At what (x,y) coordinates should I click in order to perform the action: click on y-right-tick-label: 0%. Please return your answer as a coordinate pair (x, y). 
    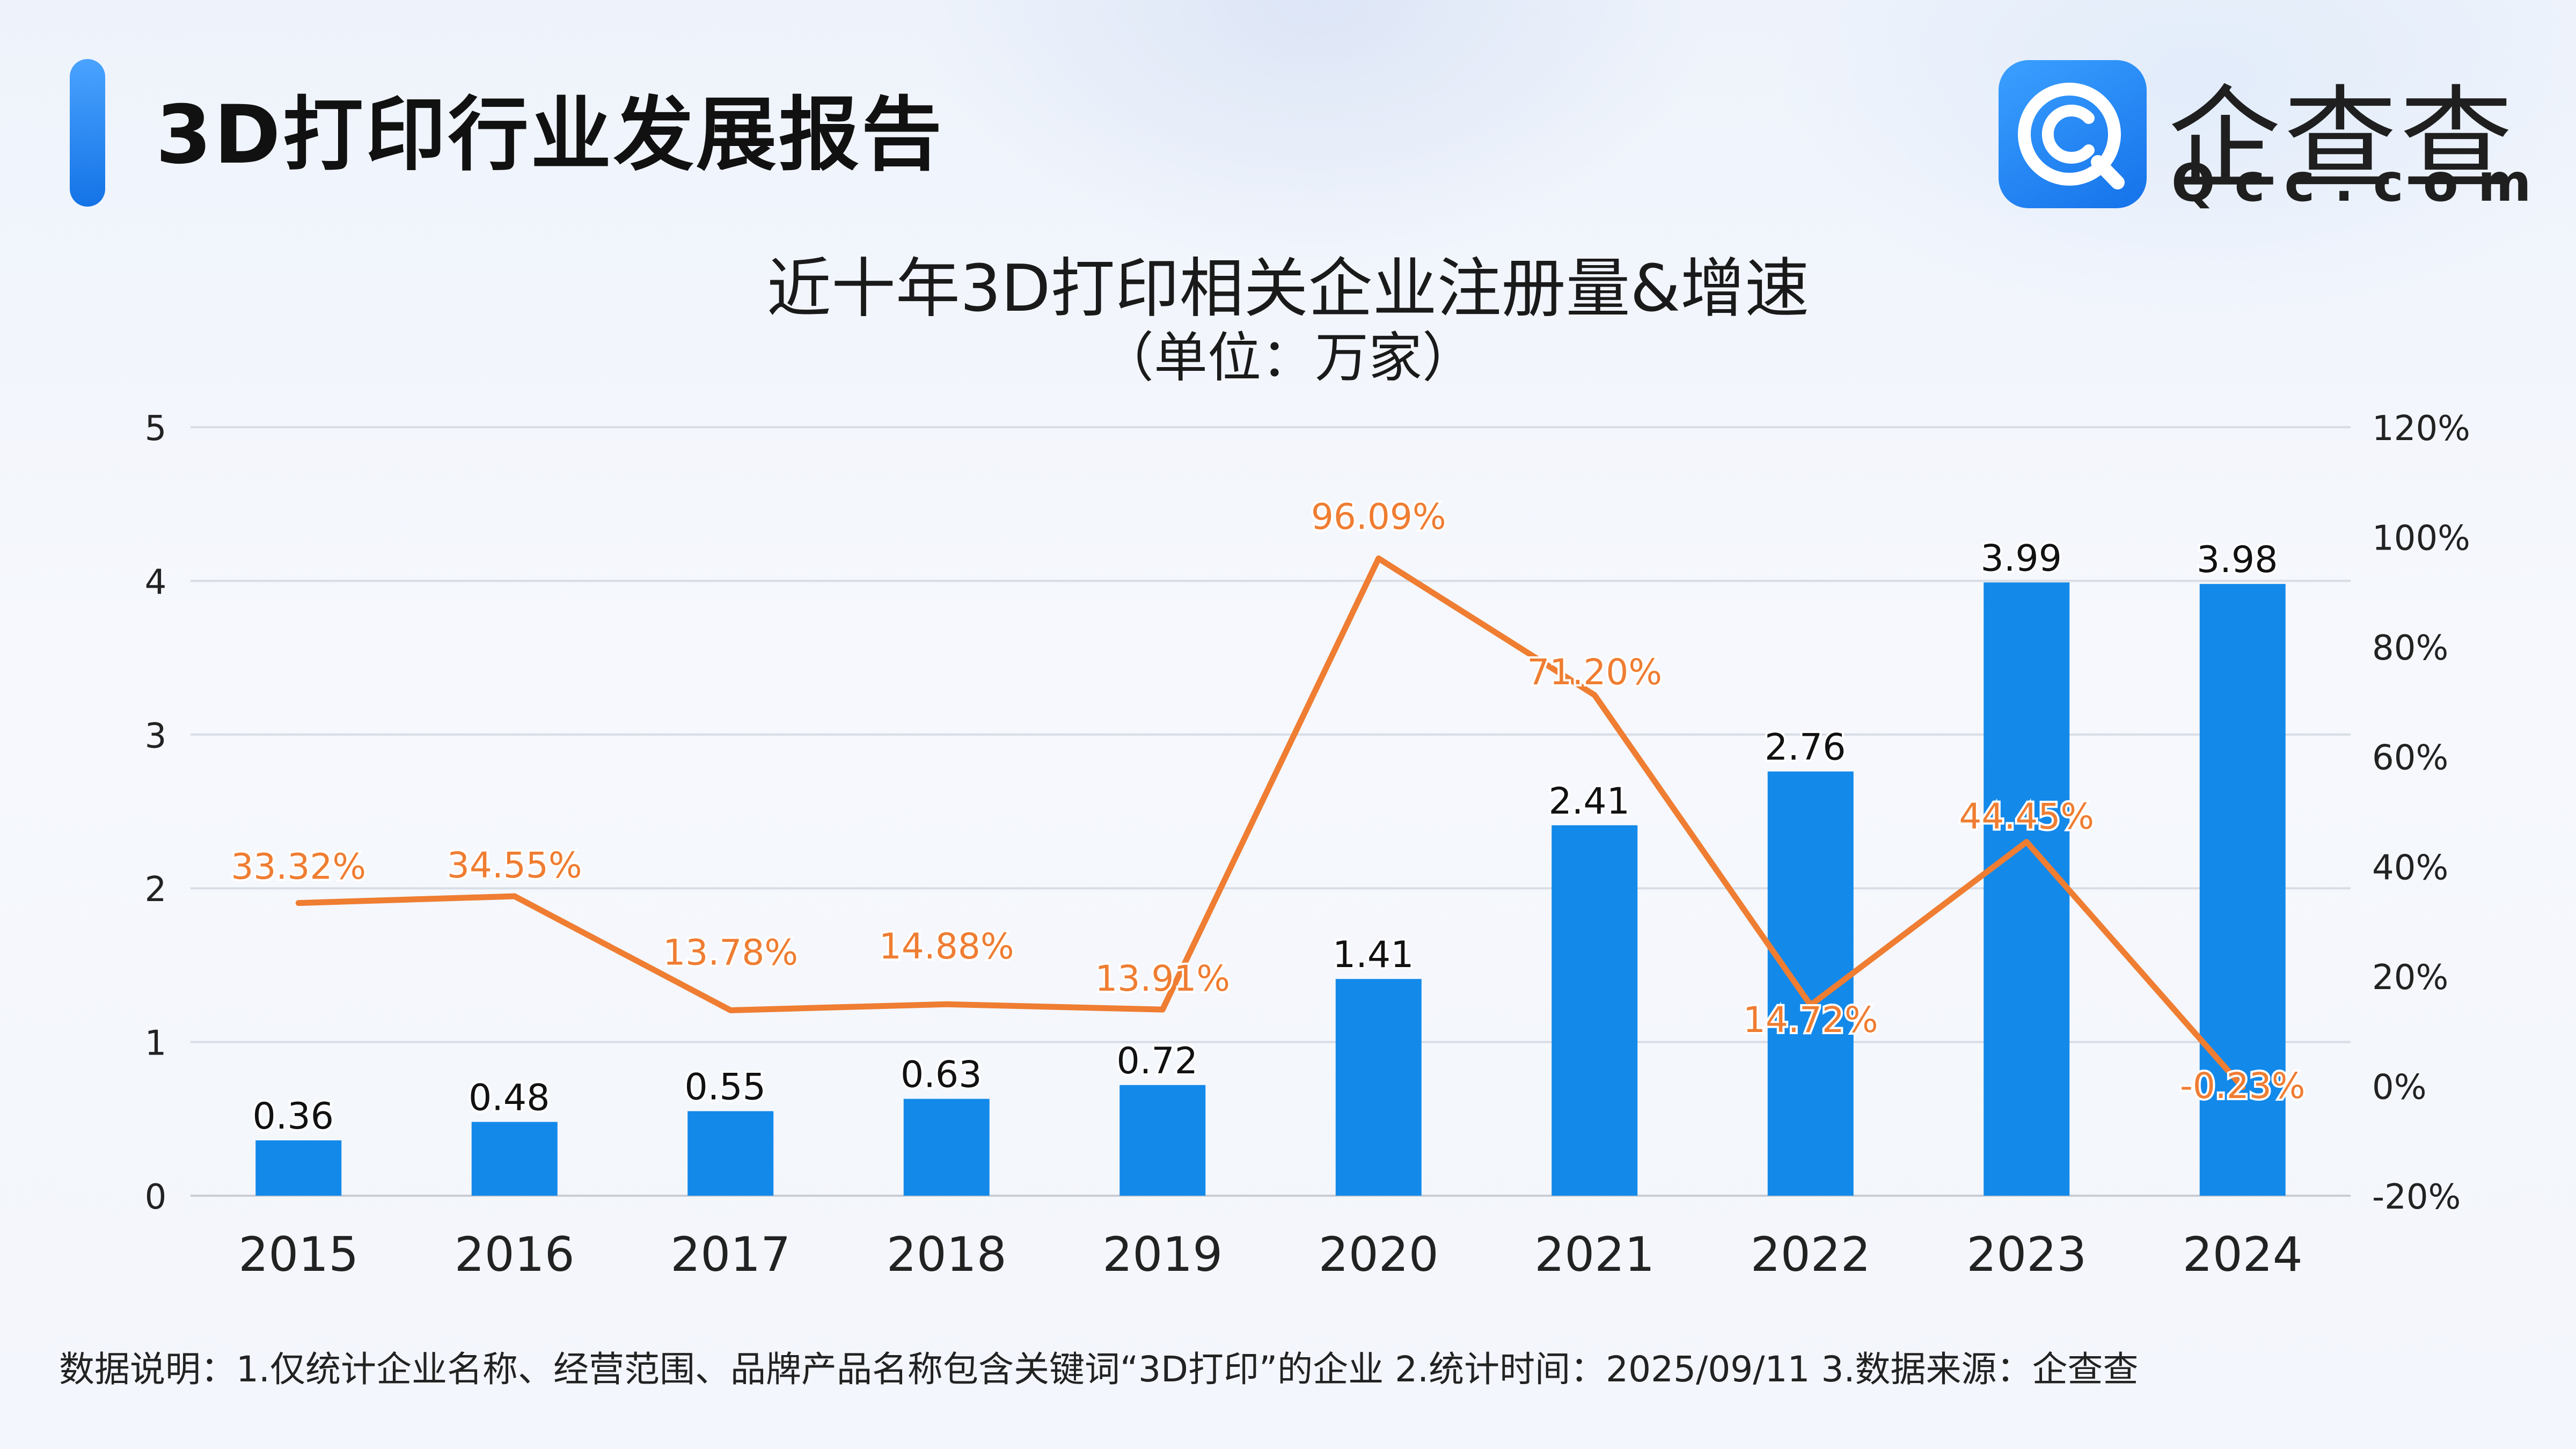
    Looking at the image, I should click on (2399, 1087).